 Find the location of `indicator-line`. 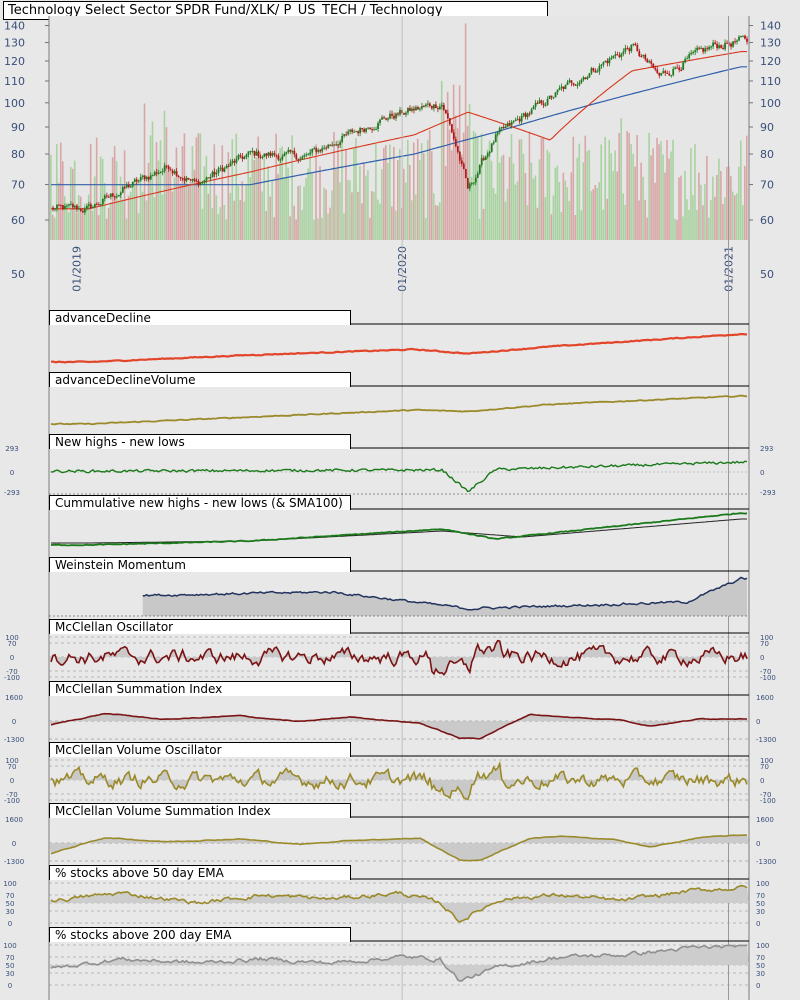

indicator-line is located at coordinates (399, 848).